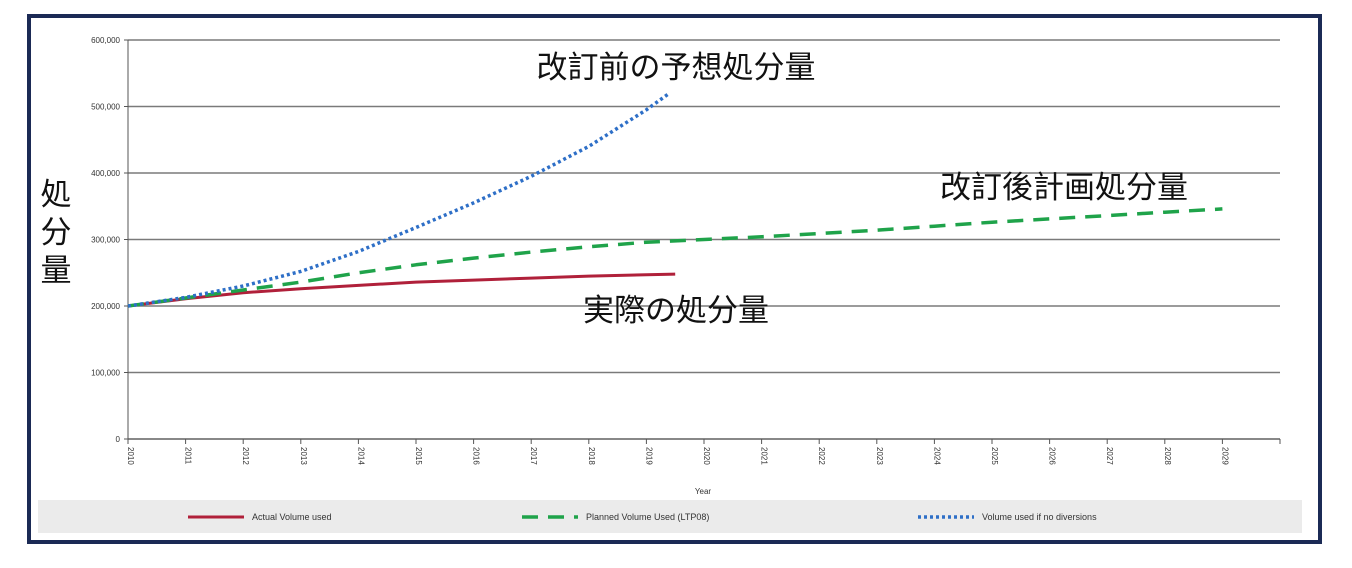  I want to click on x-tick-label: 2012, so click(245, 456).